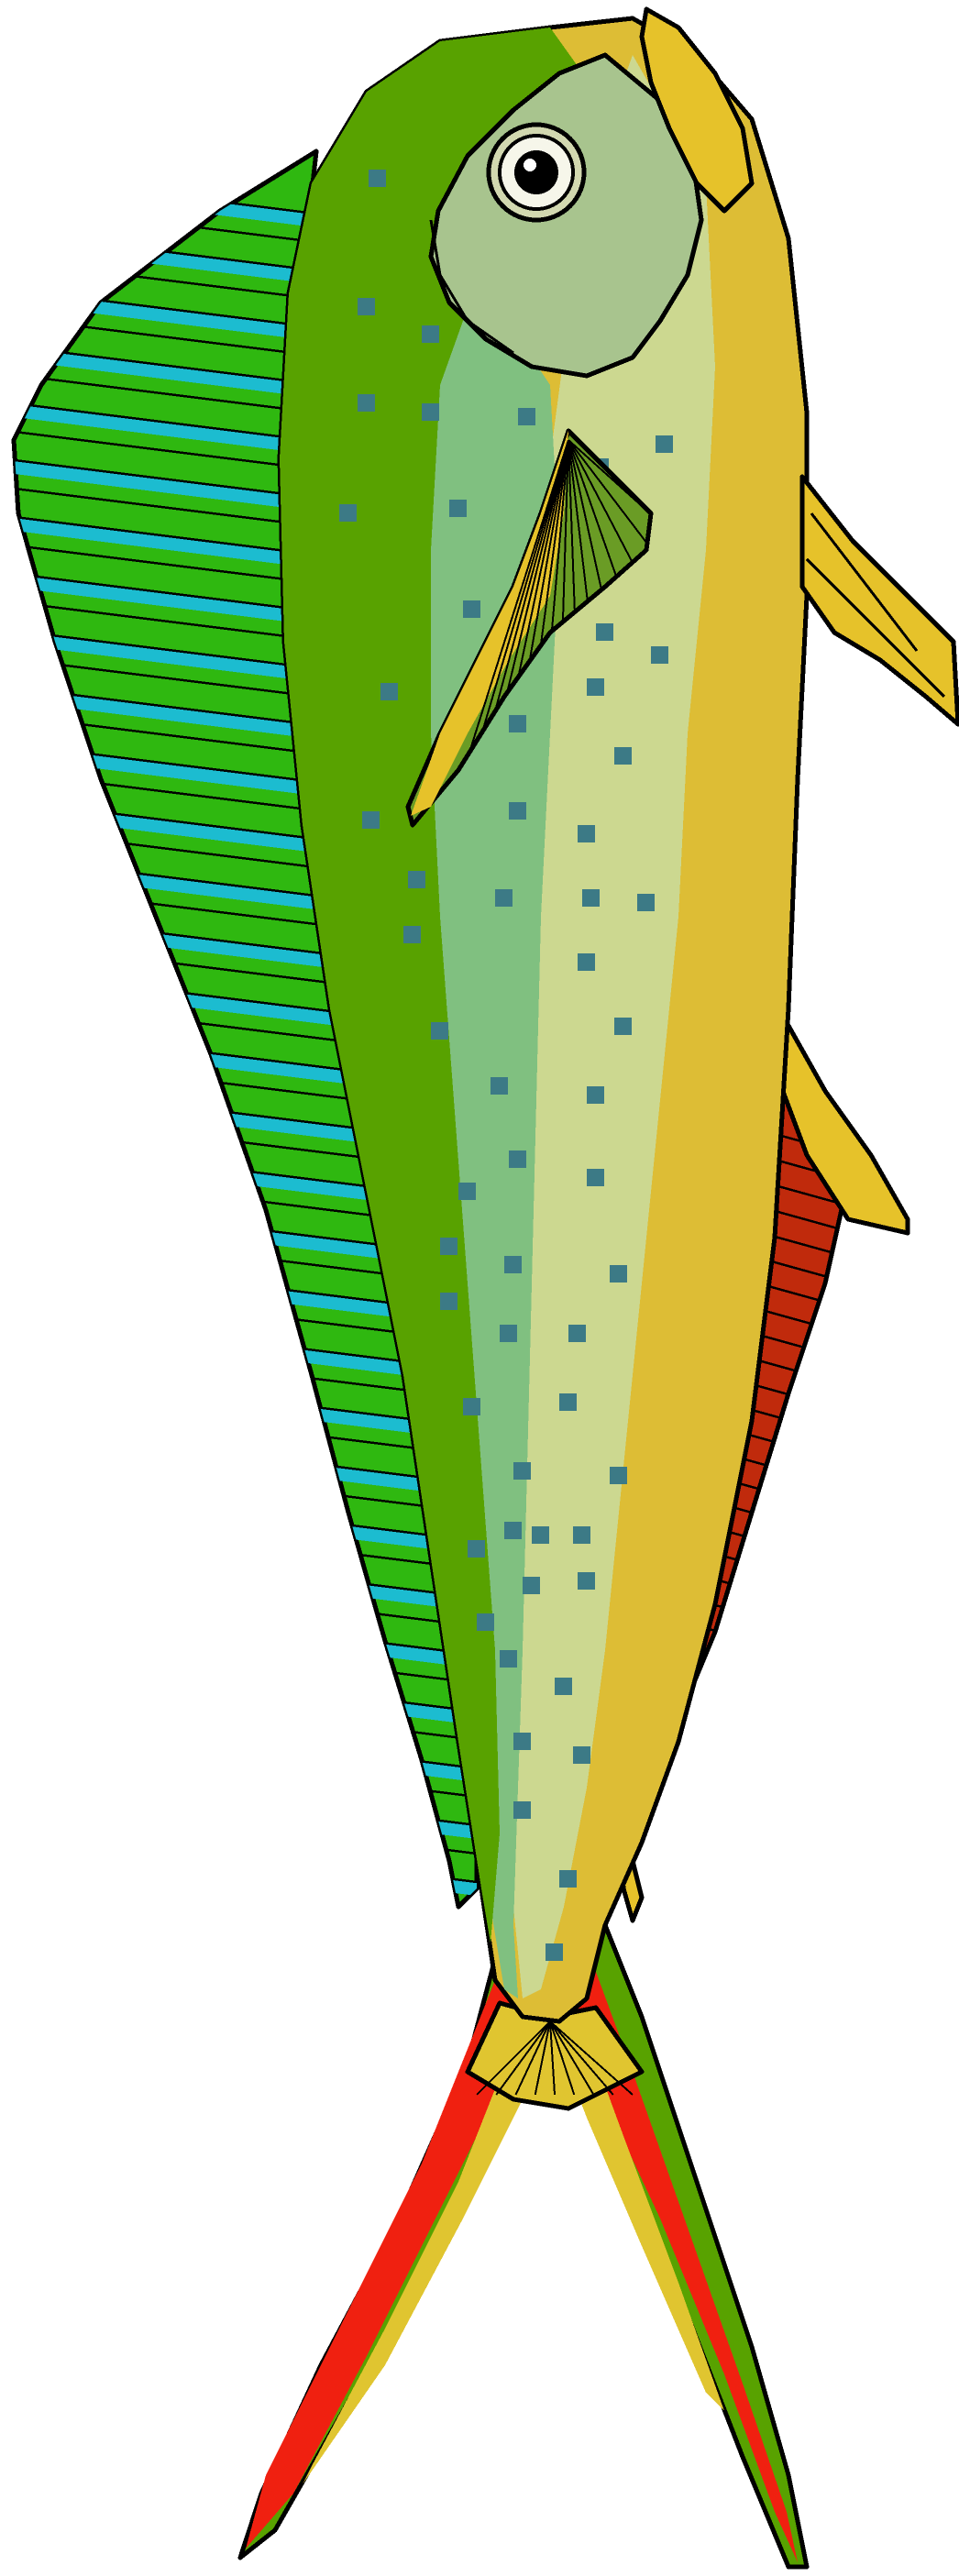 The height and width of the screenshot is (2576, 959). What do you see at coordinates (471, 287) in the screenshot?
I see `gill-line` at bounding box center [471, 287].